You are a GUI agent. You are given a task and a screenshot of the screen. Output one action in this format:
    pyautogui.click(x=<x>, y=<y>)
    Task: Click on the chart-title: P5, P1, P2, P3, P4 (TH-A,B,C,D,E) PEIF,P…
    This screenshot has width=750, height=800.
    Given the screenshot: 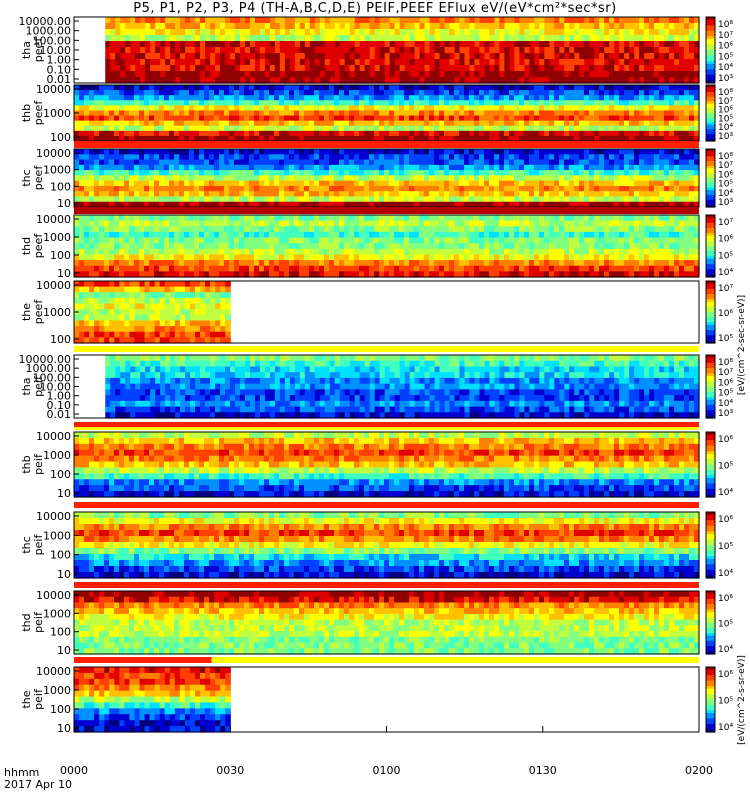 What is the action you would take?
    pyautogui.click(x=375, y=8)
    